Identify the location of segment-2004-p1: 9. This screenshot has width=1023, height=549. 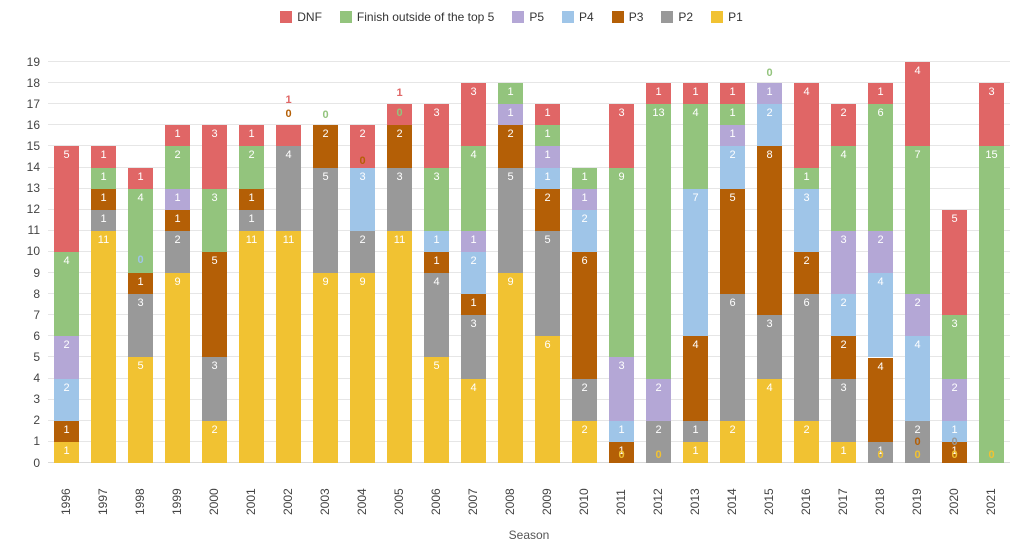
(362, 368).